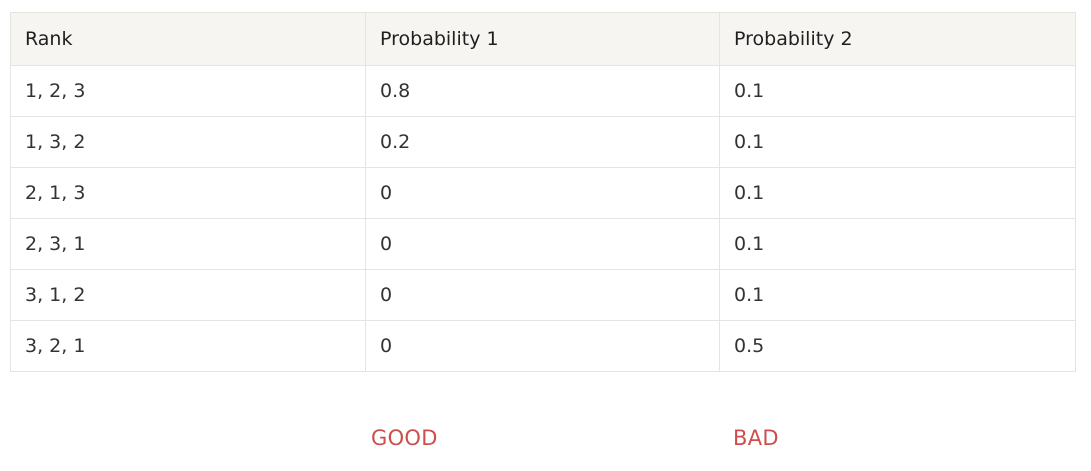 This screenshot has width=1091, height=471. What do you see at coordinates (545, 441) in the screenshot?
I see `verdict-labels: GOOD BAD` at bounding box center [545, 441].